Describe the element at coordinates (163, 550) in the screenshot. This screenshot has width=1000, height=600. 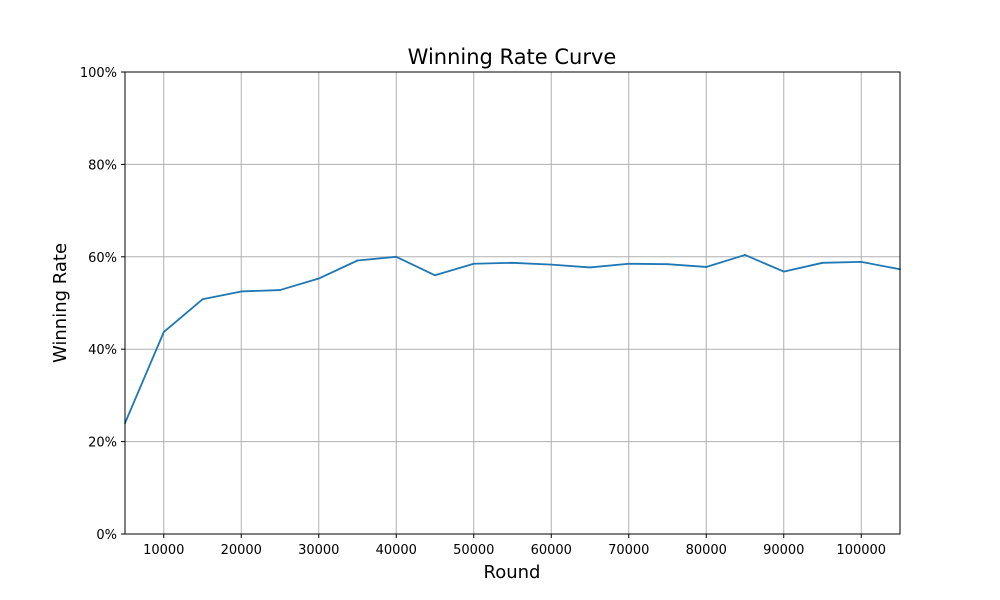
I see `x-tick-label: 10000` at that location.